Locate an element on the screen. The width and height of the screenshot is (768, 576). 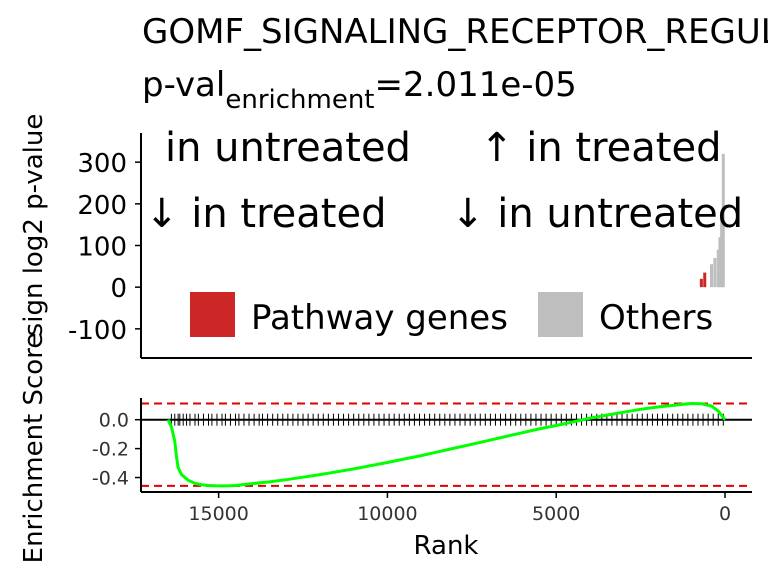
legend: Pathway genes Others is located at coordinates (451, 315).